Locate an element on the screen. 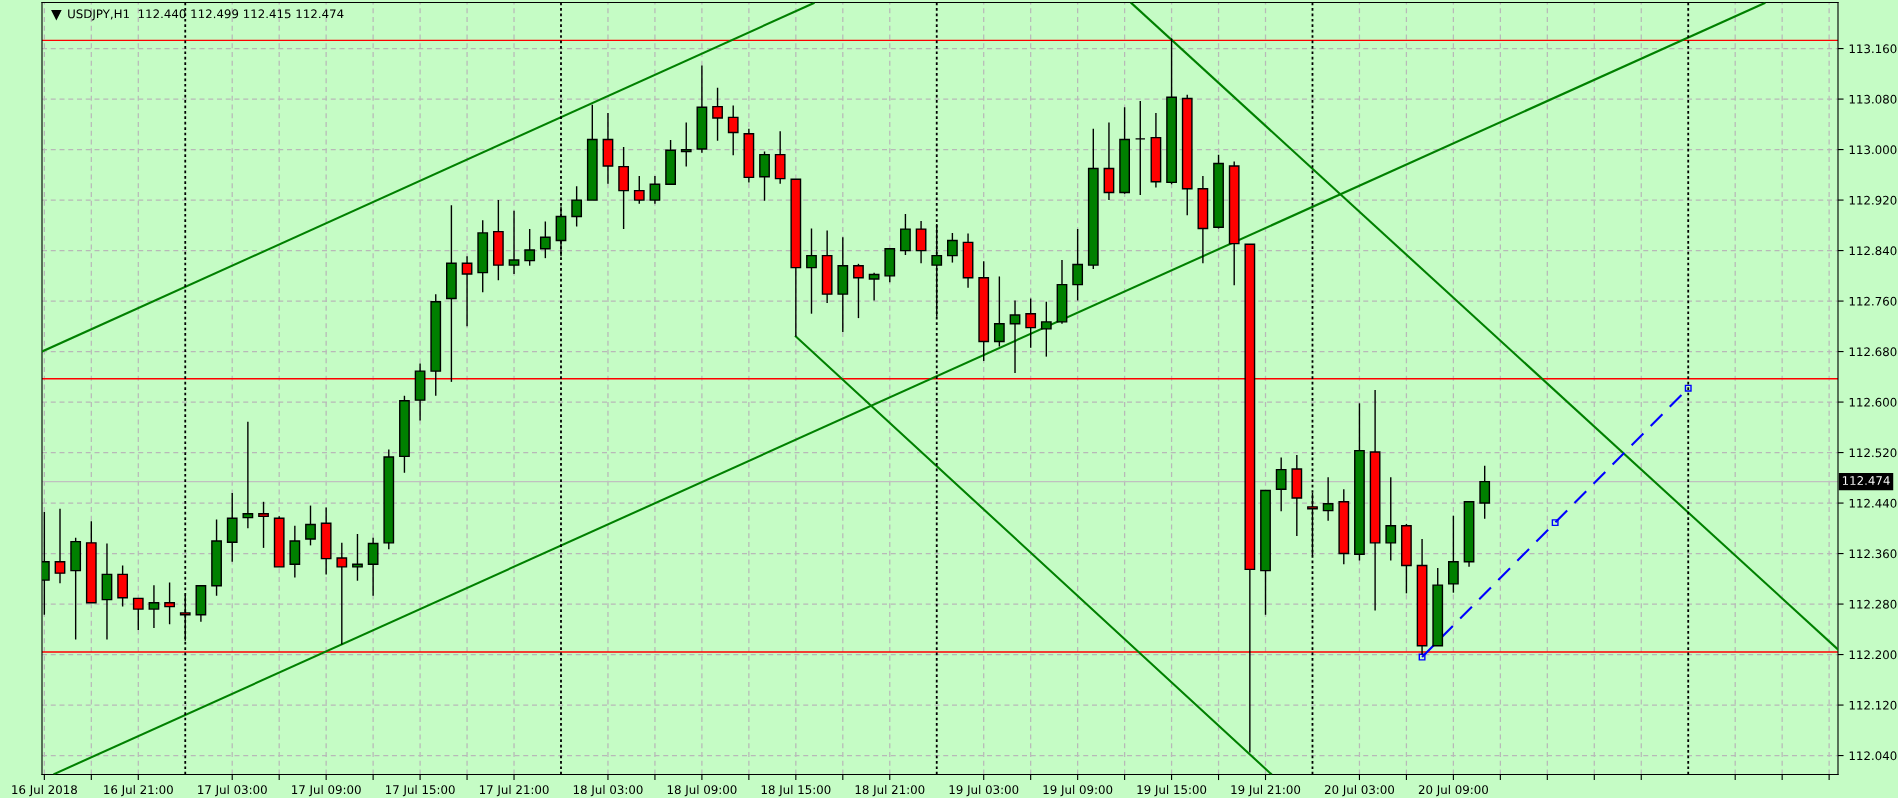 Image resolution: width=1898 pixels, height=798 pixels. x-tick-label: 19 Jul 09:00 is located at coordinates (1078, 790).